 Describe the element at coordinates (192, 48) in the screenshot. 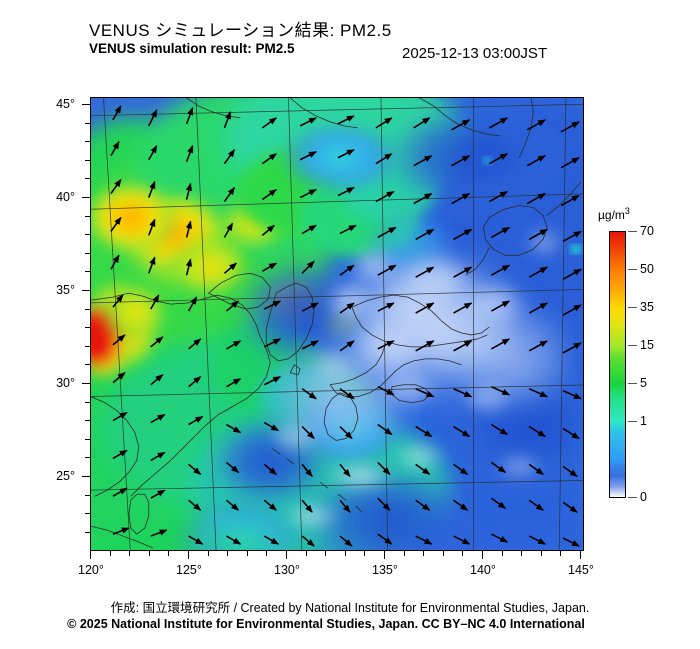

I see `page-title-english: VENUS simulation result: PM2.5` at that location.